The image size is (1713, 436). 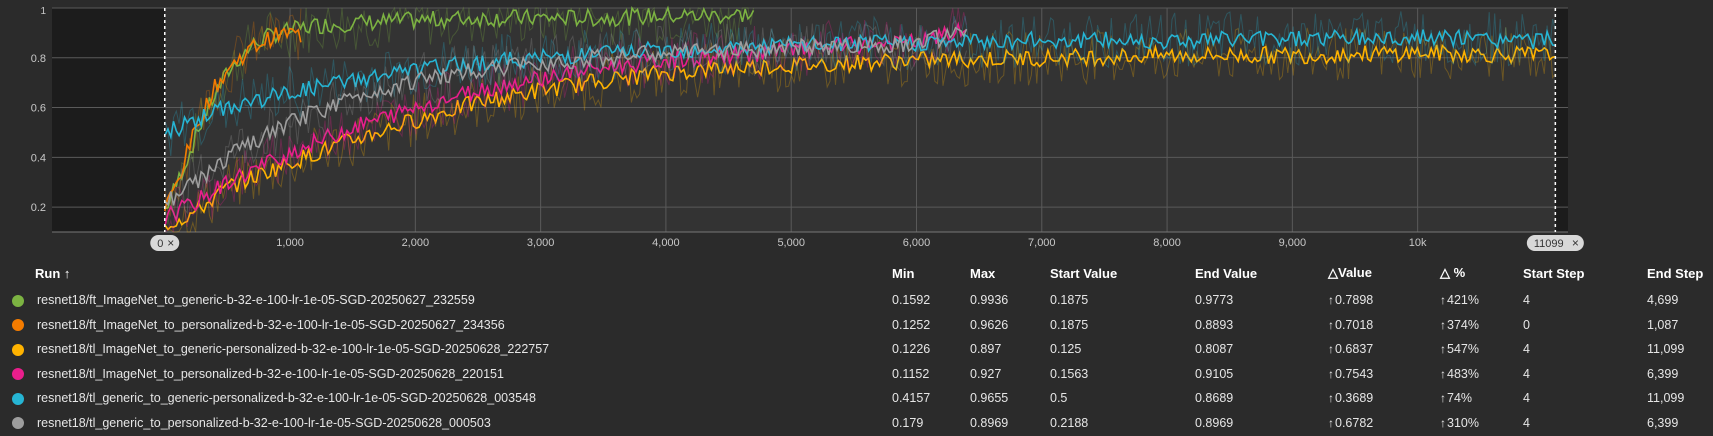 What do you see at coordinates (1069, 373) in the screenshot?
I see `start-value: 0.1563` at bounding box center [1069, 373].